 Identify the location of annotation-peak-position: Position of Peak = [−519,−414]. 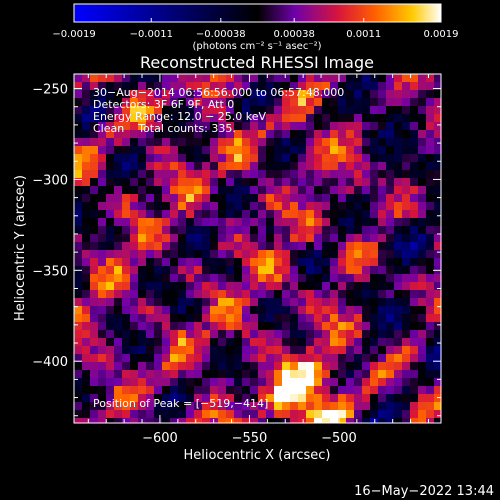
(180, 403).